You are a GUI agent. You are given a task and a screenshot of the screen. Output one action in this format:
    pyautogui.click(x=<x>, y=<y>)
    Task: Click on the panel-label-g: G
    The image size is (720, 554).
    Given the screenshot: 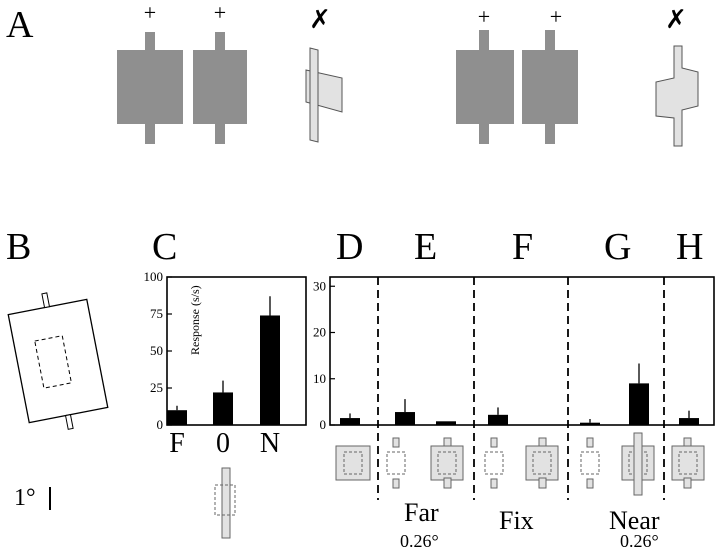 What is the action you would take?
    pyautogui.click(x=618, y=247)
    